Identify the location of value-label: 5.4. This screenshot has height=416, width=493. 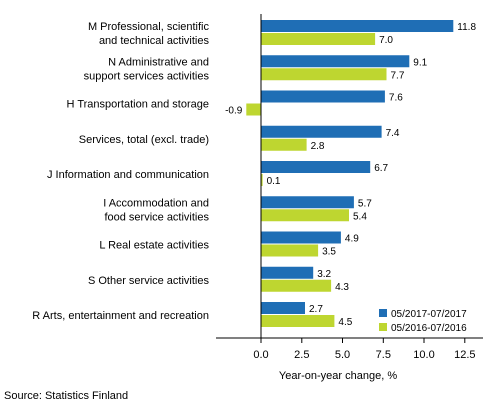
(360, 216).